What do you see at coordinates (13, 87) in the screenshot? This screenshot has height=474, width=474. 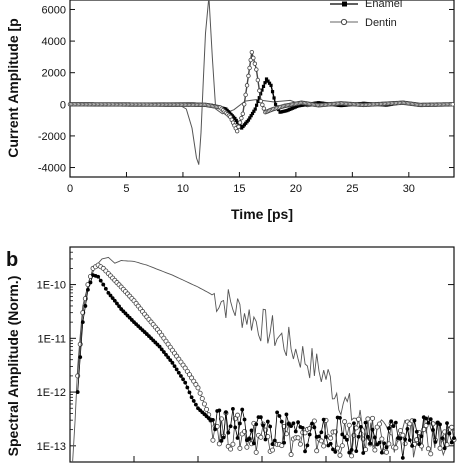 I see `y-axis-label-a: Current Amplitude [p` at bounding box center [13, 87].